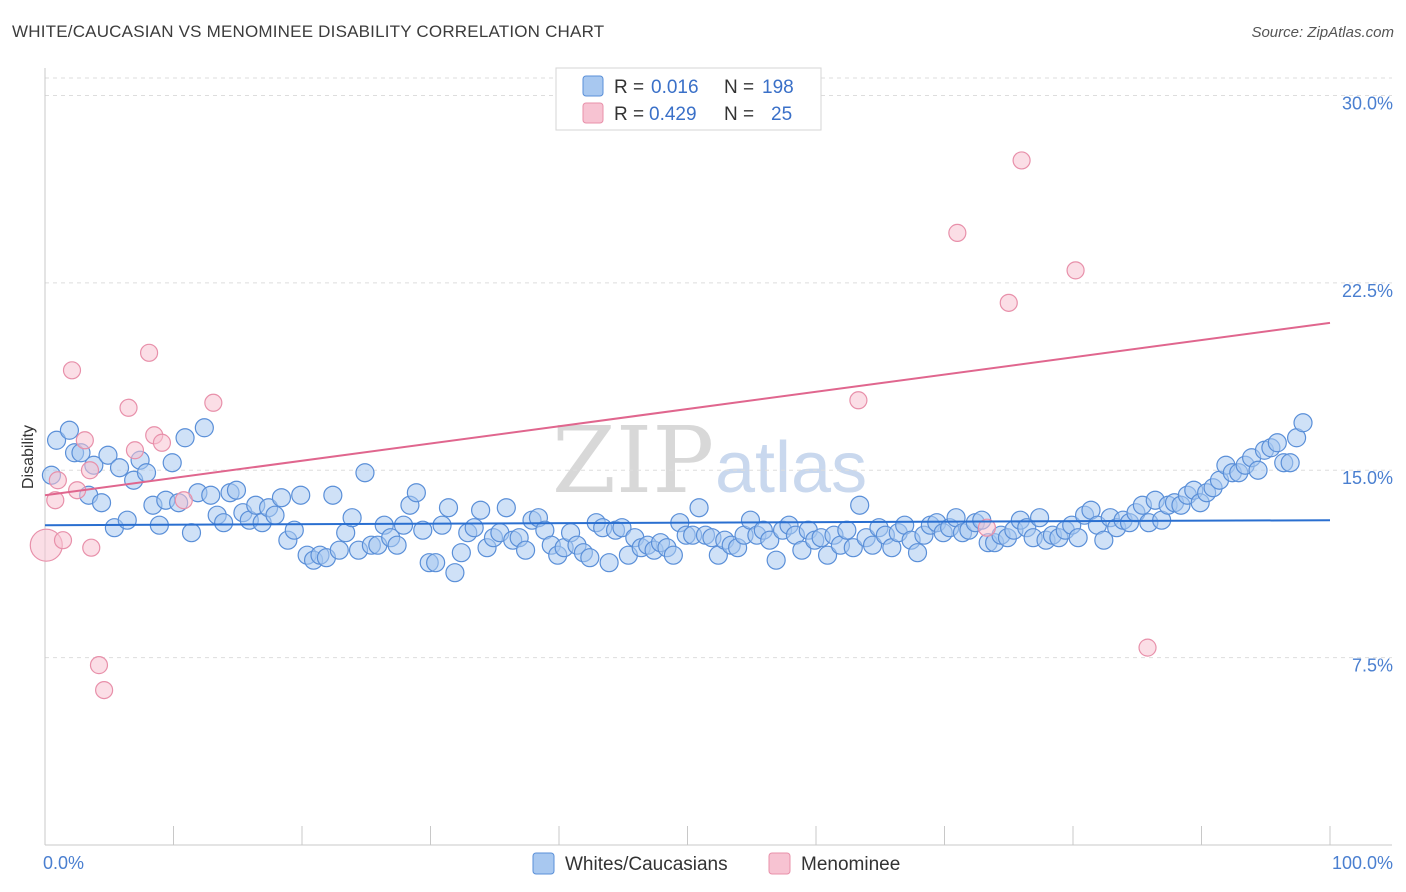  I want to click on legend-n-value-2: 25, so click(781, 114).